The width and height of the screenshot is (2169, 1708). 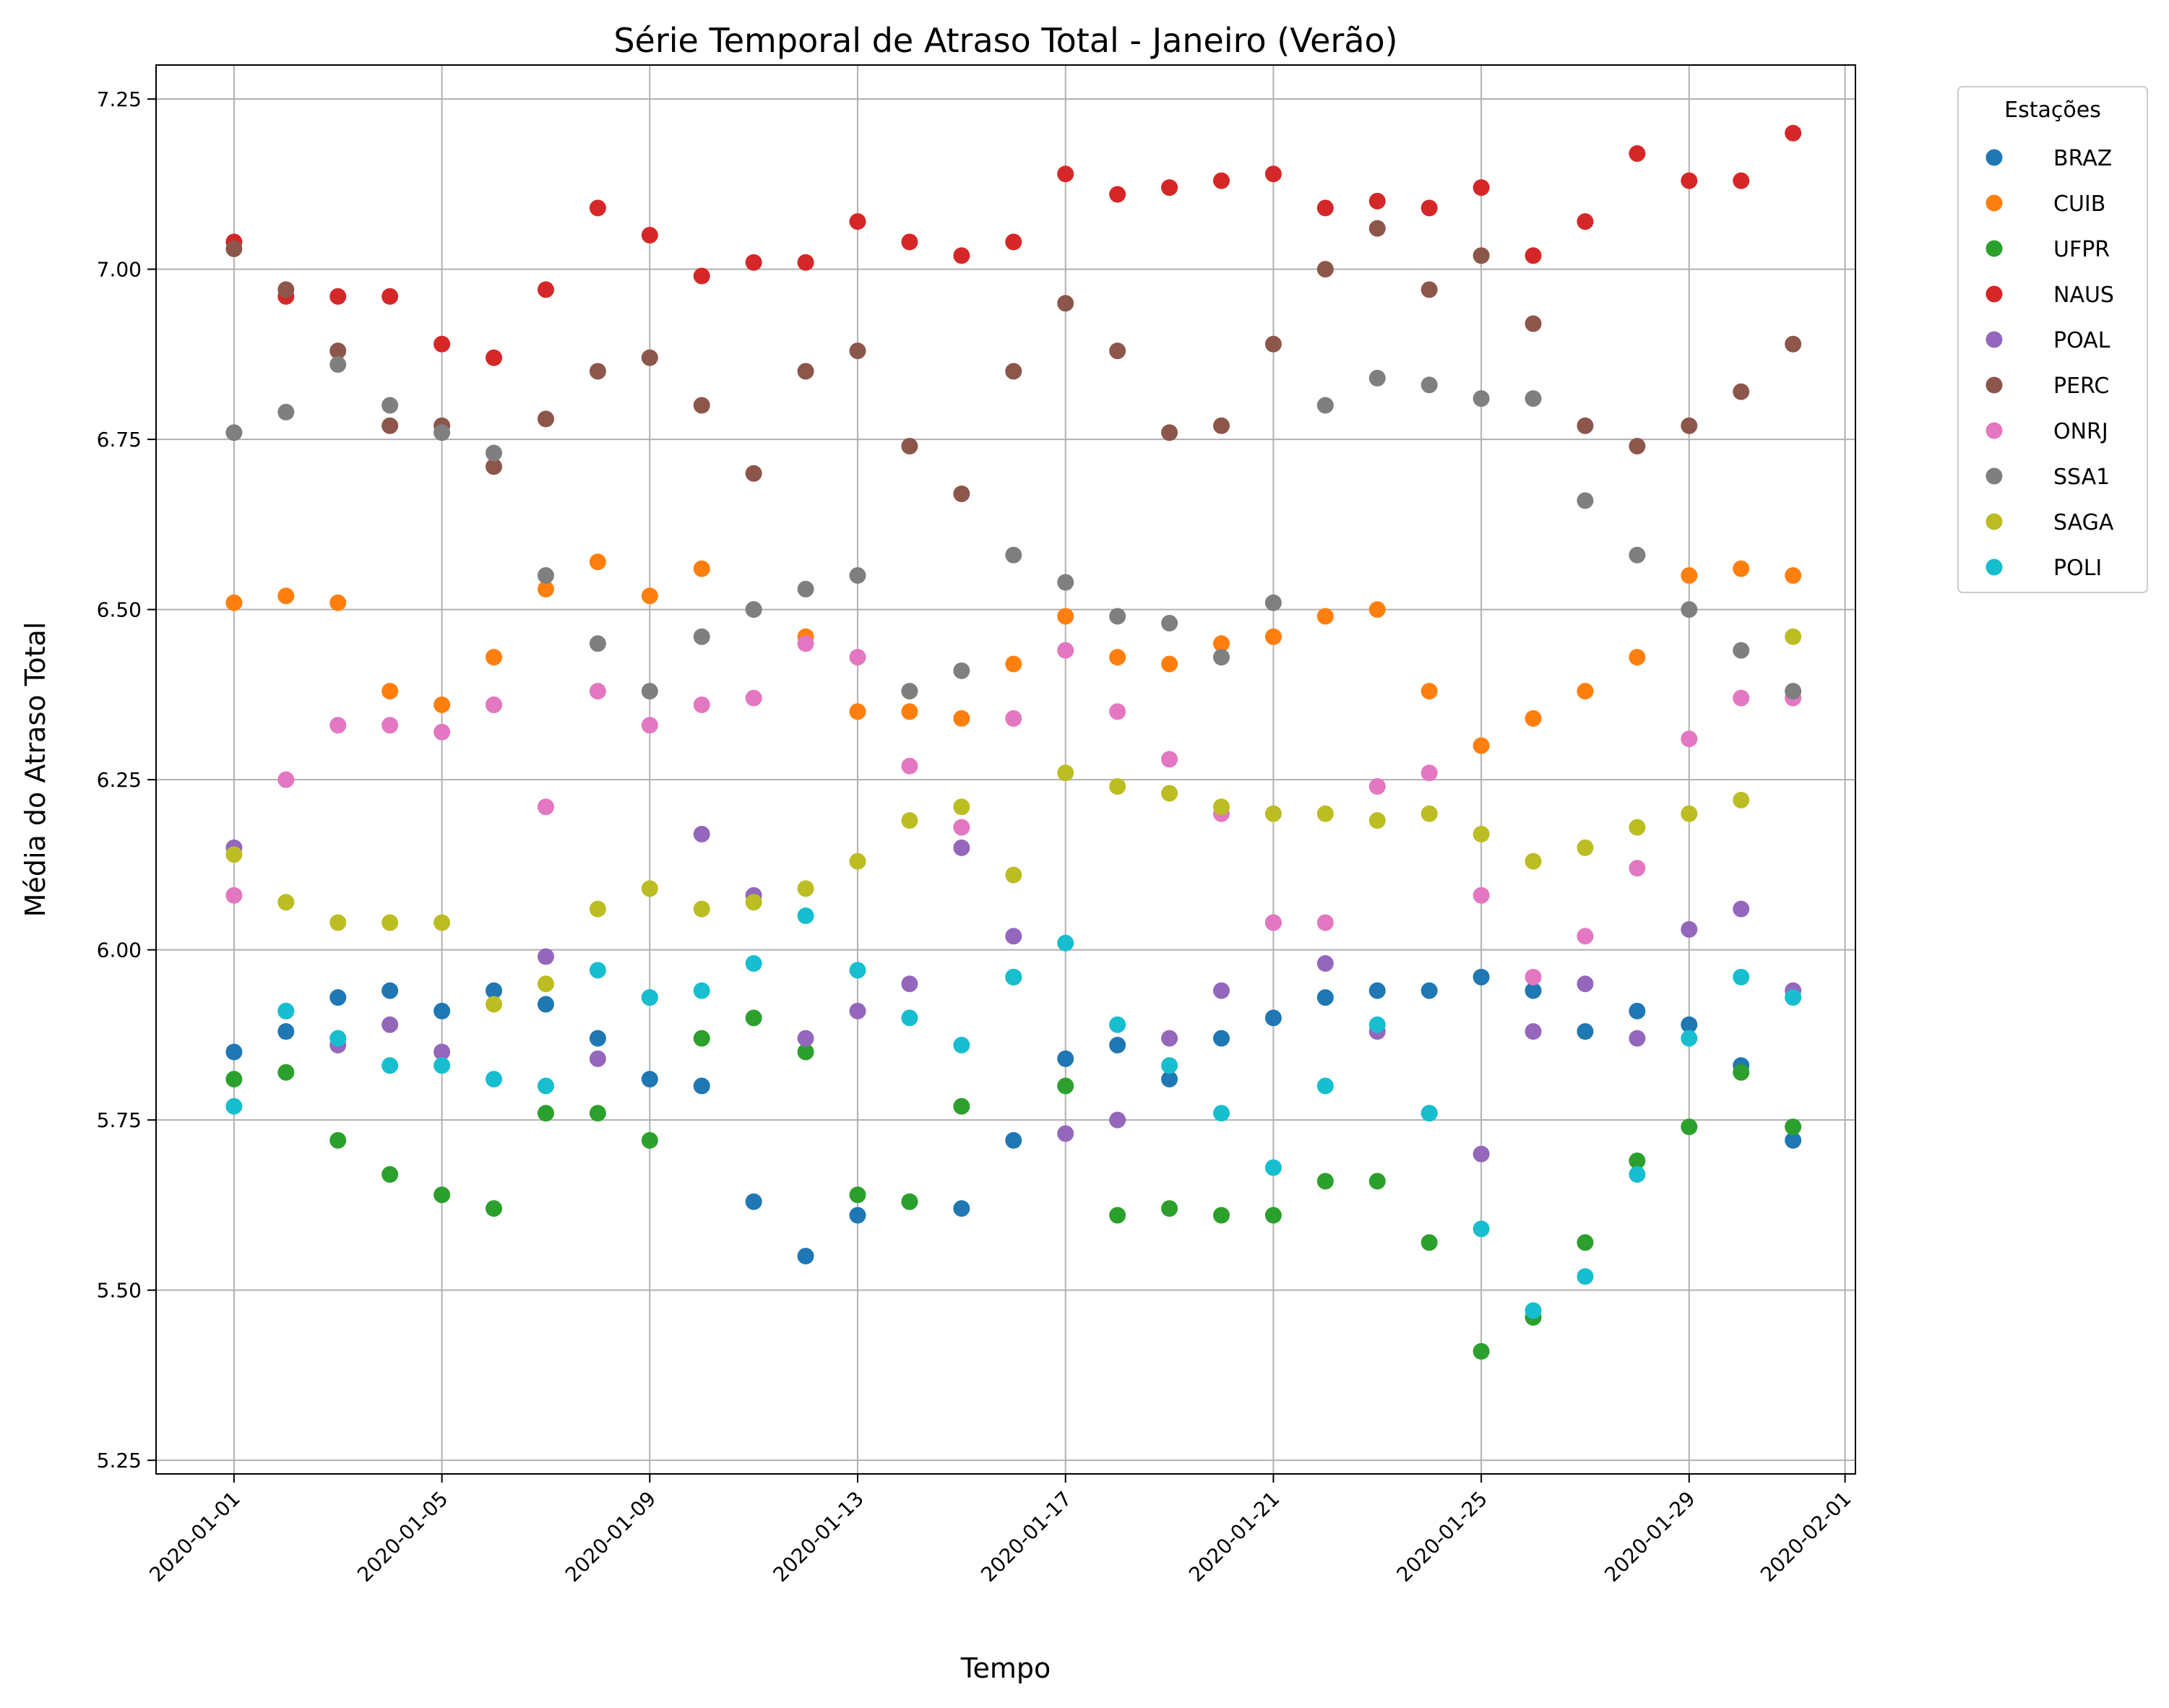 I want to click on legend-label-ufpr: UFPR, so click(x=2081, y=250).